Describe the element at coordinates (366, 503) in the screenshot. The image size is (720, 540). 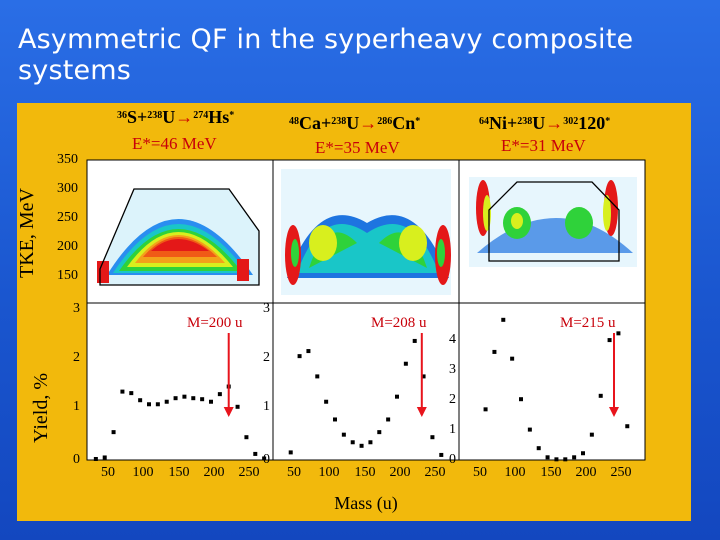
I see `x-axis-label: Mass (u)` at that location.